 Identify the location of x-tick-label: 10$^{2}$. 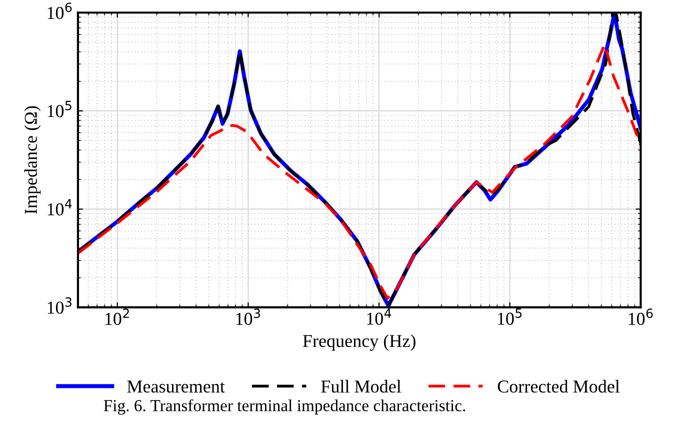
(117, 316).